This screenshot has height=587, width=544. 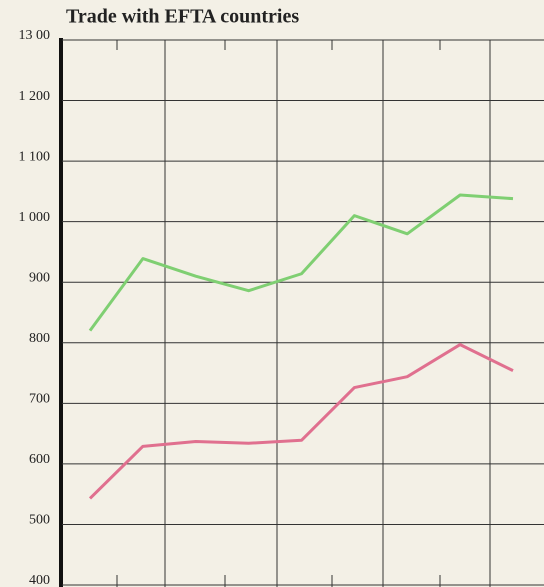 What do you see at coordinates (39, 520) in the screenshot?
I see `y-tick-label: 500` at bounding box center [39, 520].